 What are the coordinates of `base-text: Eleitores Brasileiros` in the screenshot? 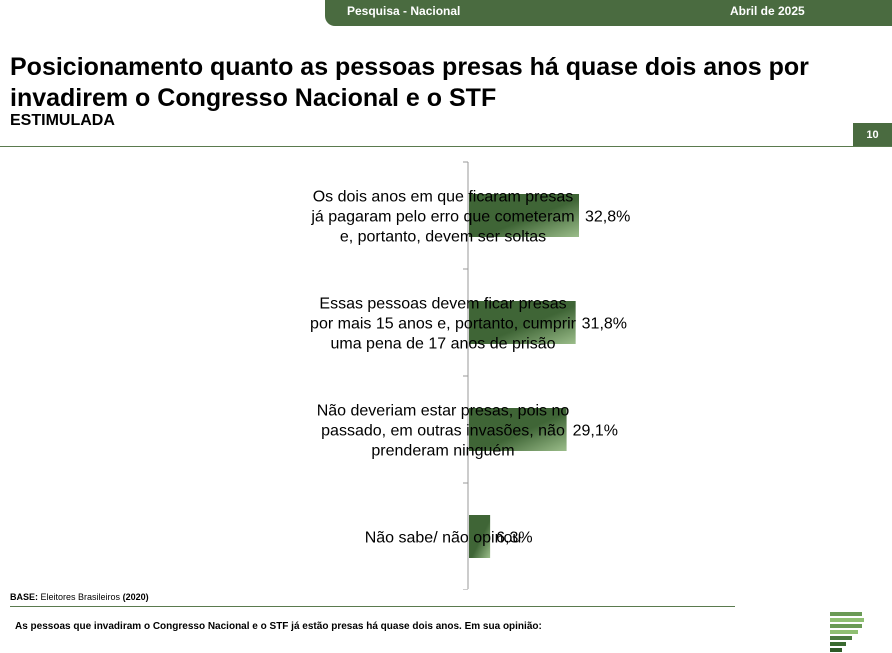 It's located at (80, 597).